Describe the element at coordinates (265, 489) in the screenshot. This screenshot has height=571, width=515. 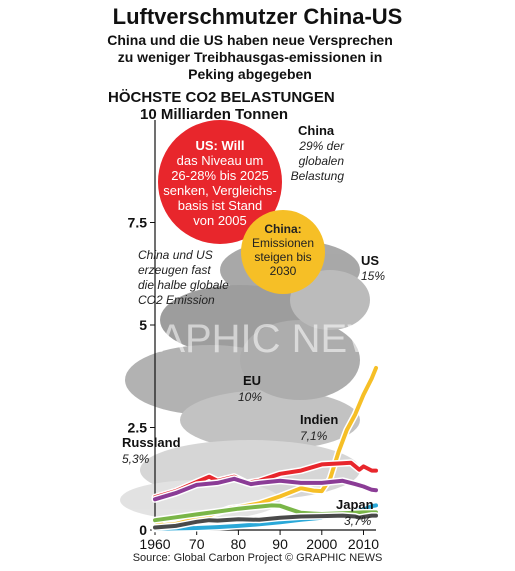
I see `series-line-eu` at that location.